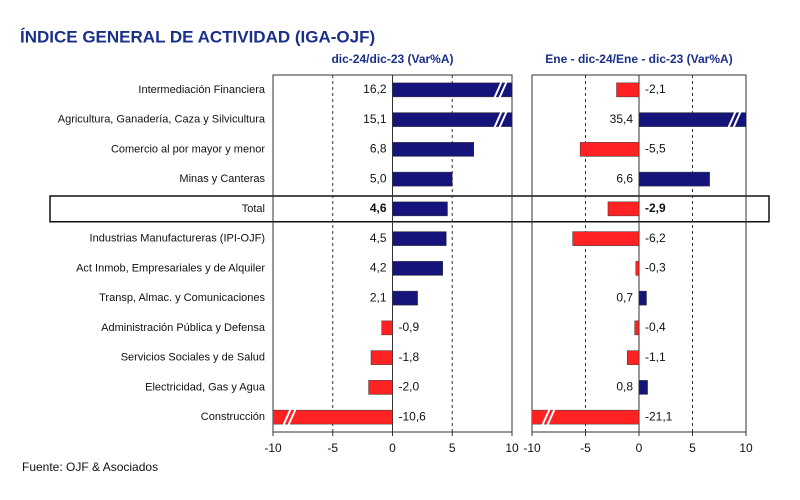  What do you see at coordinates (378, 178) in the screenshot?
I see `value-label: 5,0` at bounding box center [378, 178].